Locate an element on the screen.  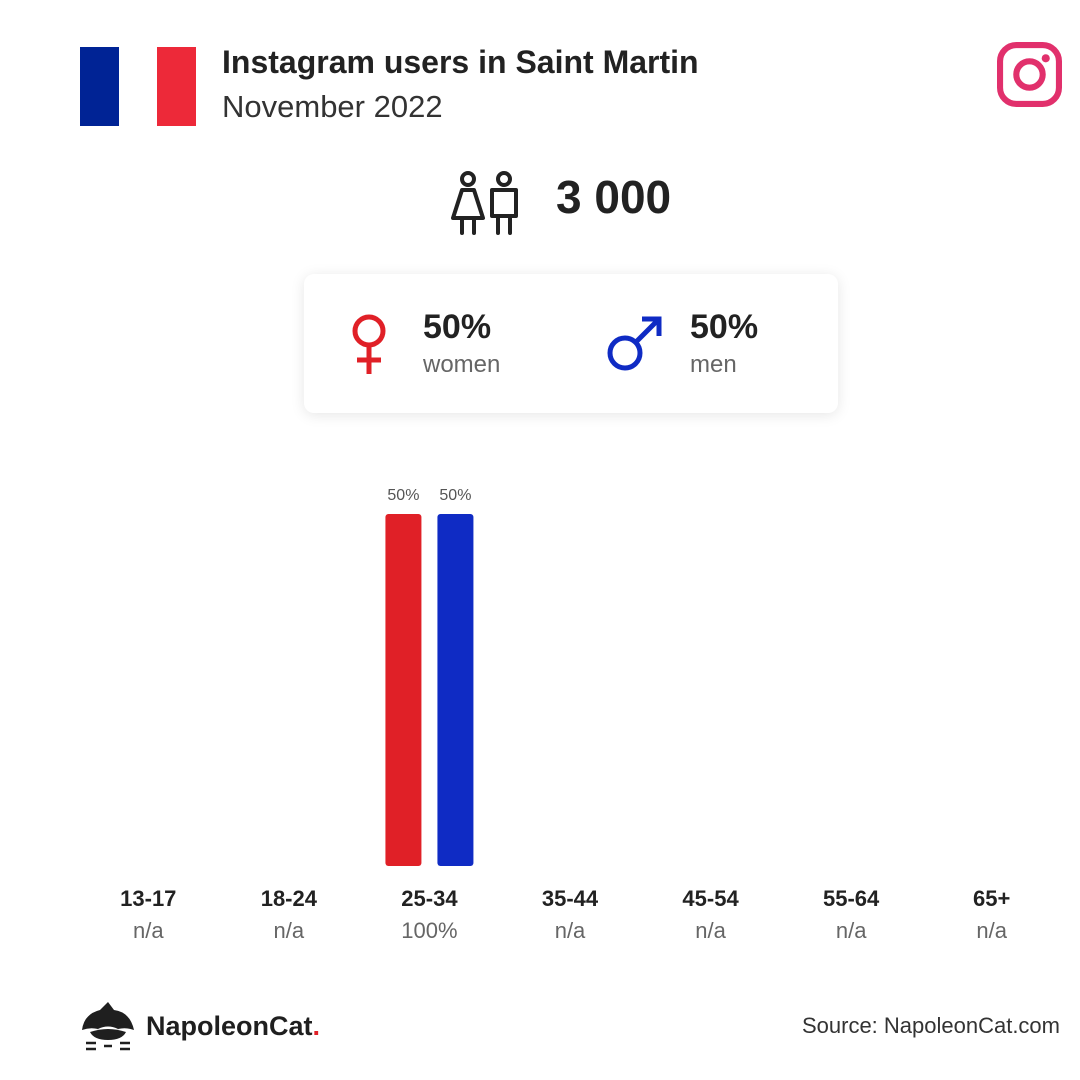
brand-name: NapoleonCat. is located at coordinates (233, 1026).